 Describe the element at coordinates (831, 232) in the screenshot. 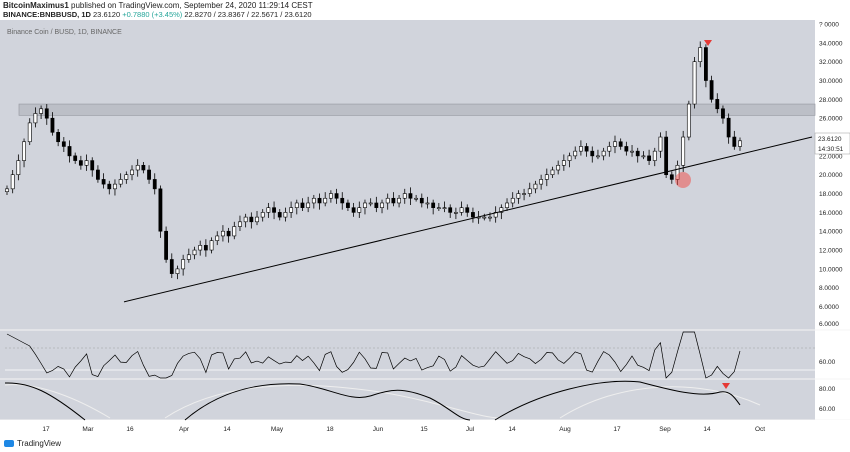

I see `y-tick-label: 14.0000` at that location.